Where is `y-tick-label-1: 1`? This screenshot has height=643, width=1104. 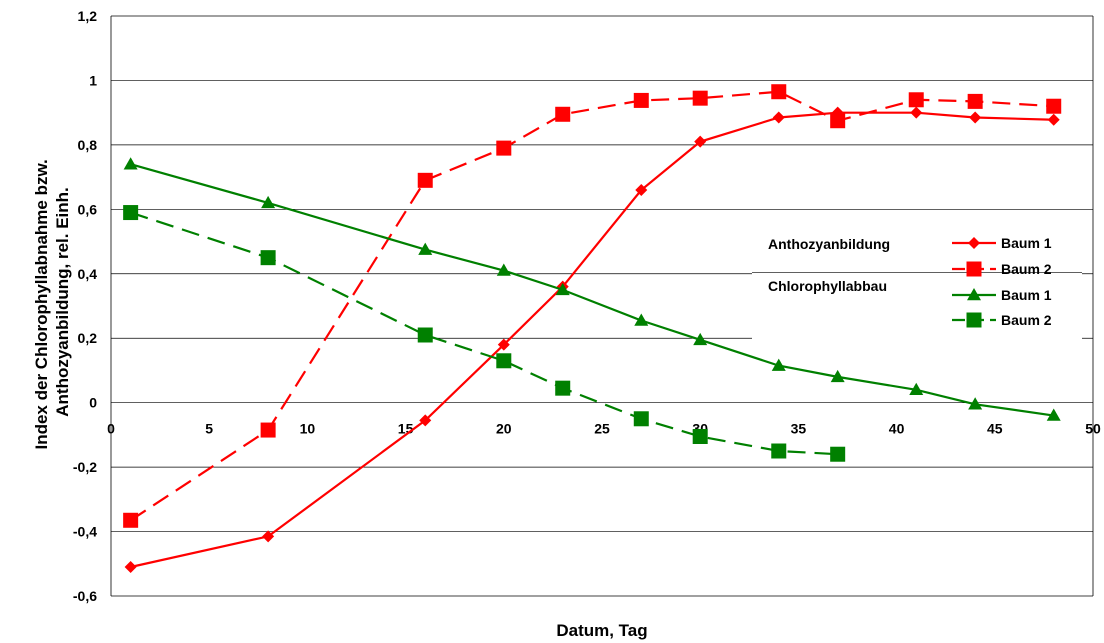 y-tick-label-1: 1 is located at coordinates (93, 80).